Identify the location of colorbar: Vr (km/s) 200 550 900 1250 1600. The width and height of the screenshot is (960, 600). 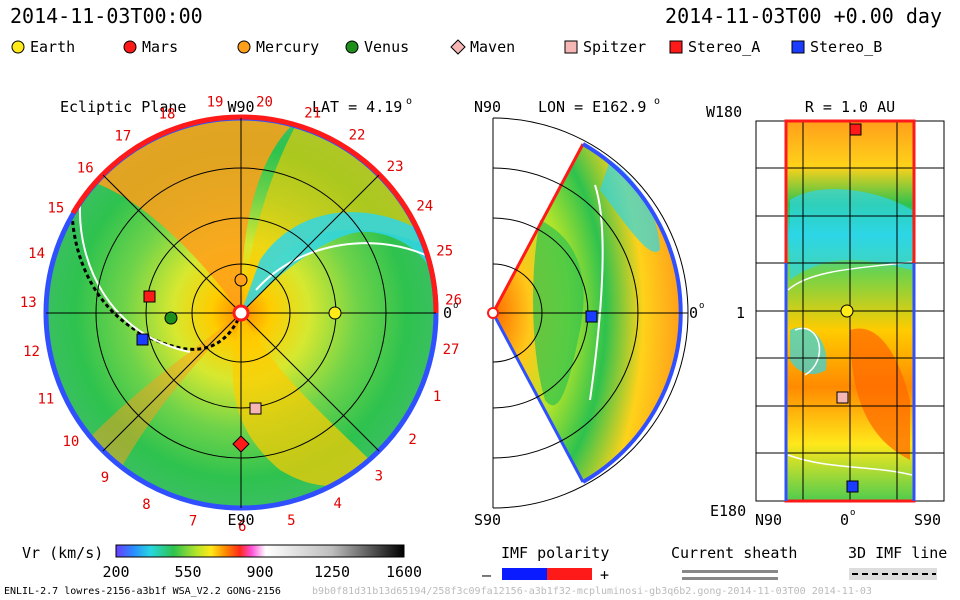
(222, 562).